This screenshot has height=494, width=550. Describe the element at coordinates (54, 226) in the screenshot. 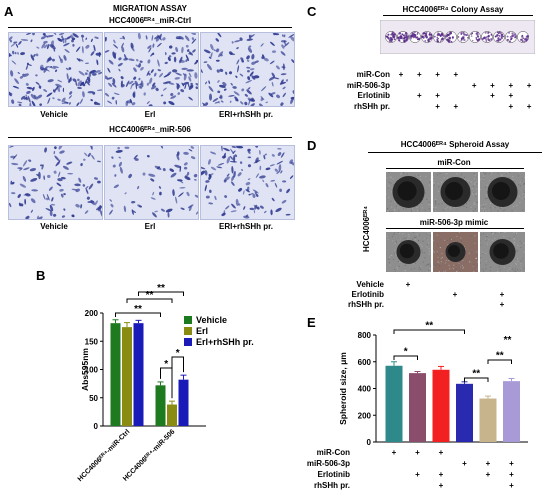

I see `cond-vehicle-2: Vehicle` at that location.